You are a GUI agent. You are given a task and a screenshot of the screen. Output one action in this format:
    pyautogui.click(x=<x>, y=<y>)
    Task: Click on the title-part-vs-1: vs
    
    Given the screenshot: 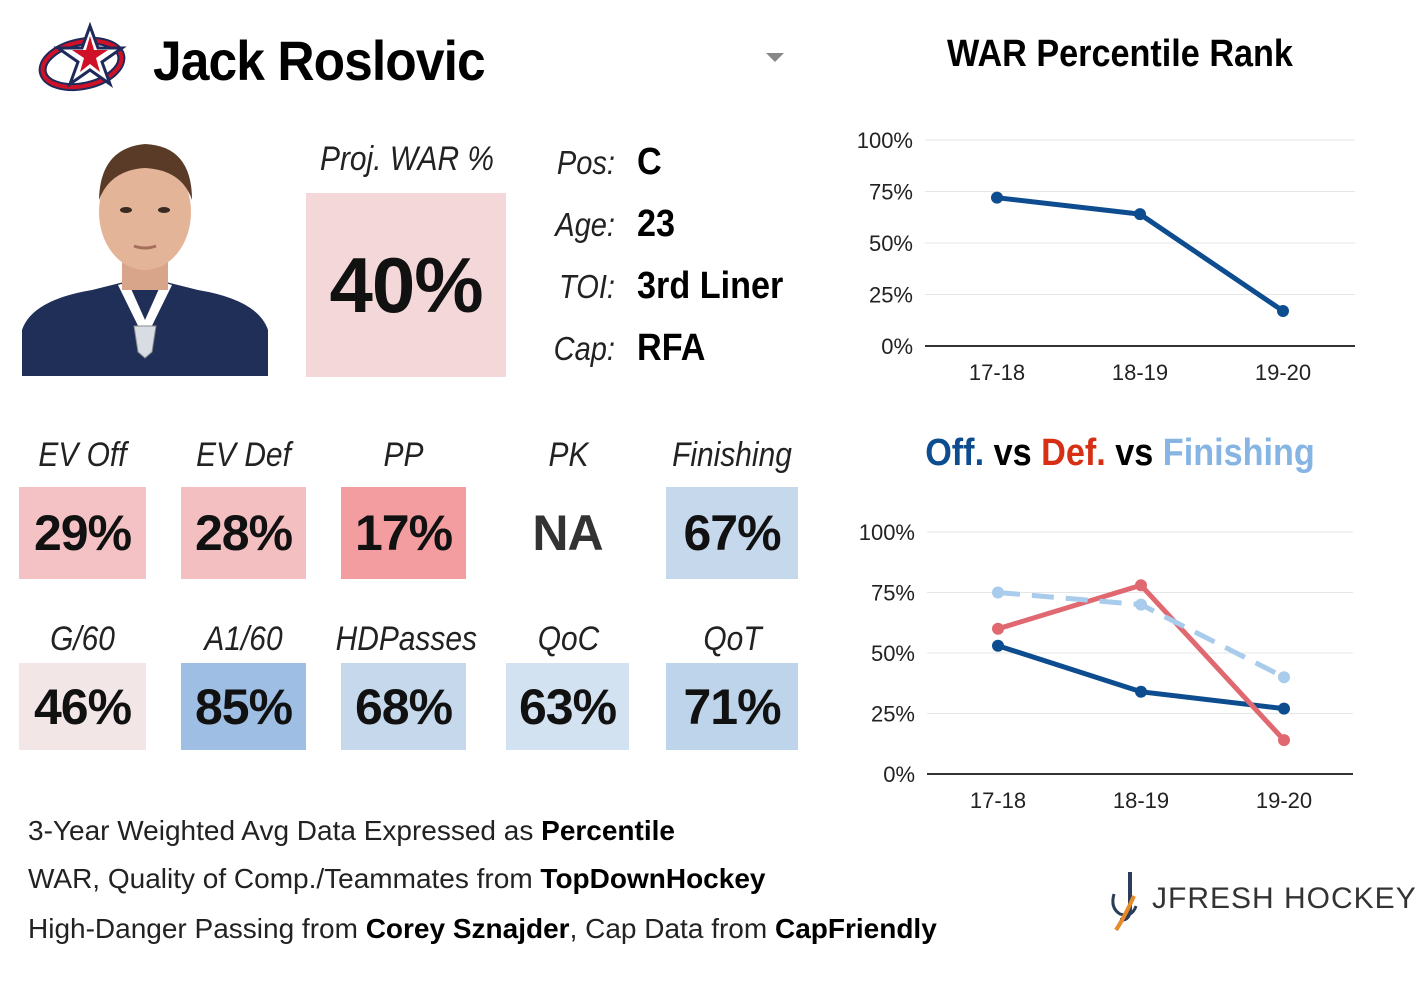 What is the action you would take?
    pyautogui.click(x=1013, y=453)
    